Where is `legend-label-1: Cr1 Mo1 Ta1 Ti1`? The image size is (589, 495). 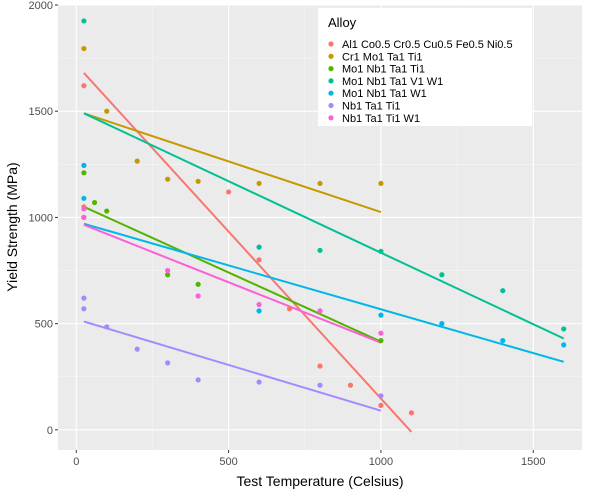
legend-label-1: Cr1 Mo1 Ta1 Ti1 is located at coordinates (382, 57).